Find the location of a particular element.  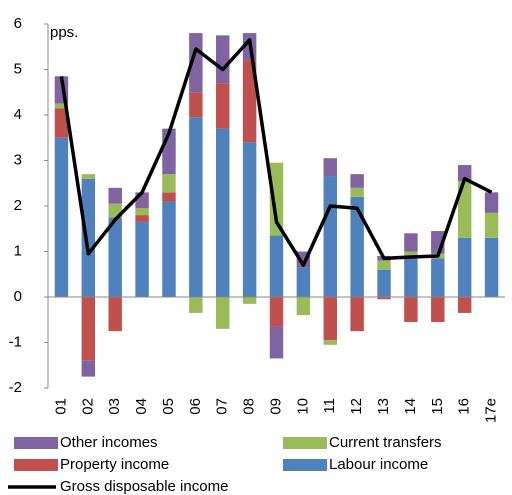

x-tick-label: 05 is located at coordinates (168, 406).